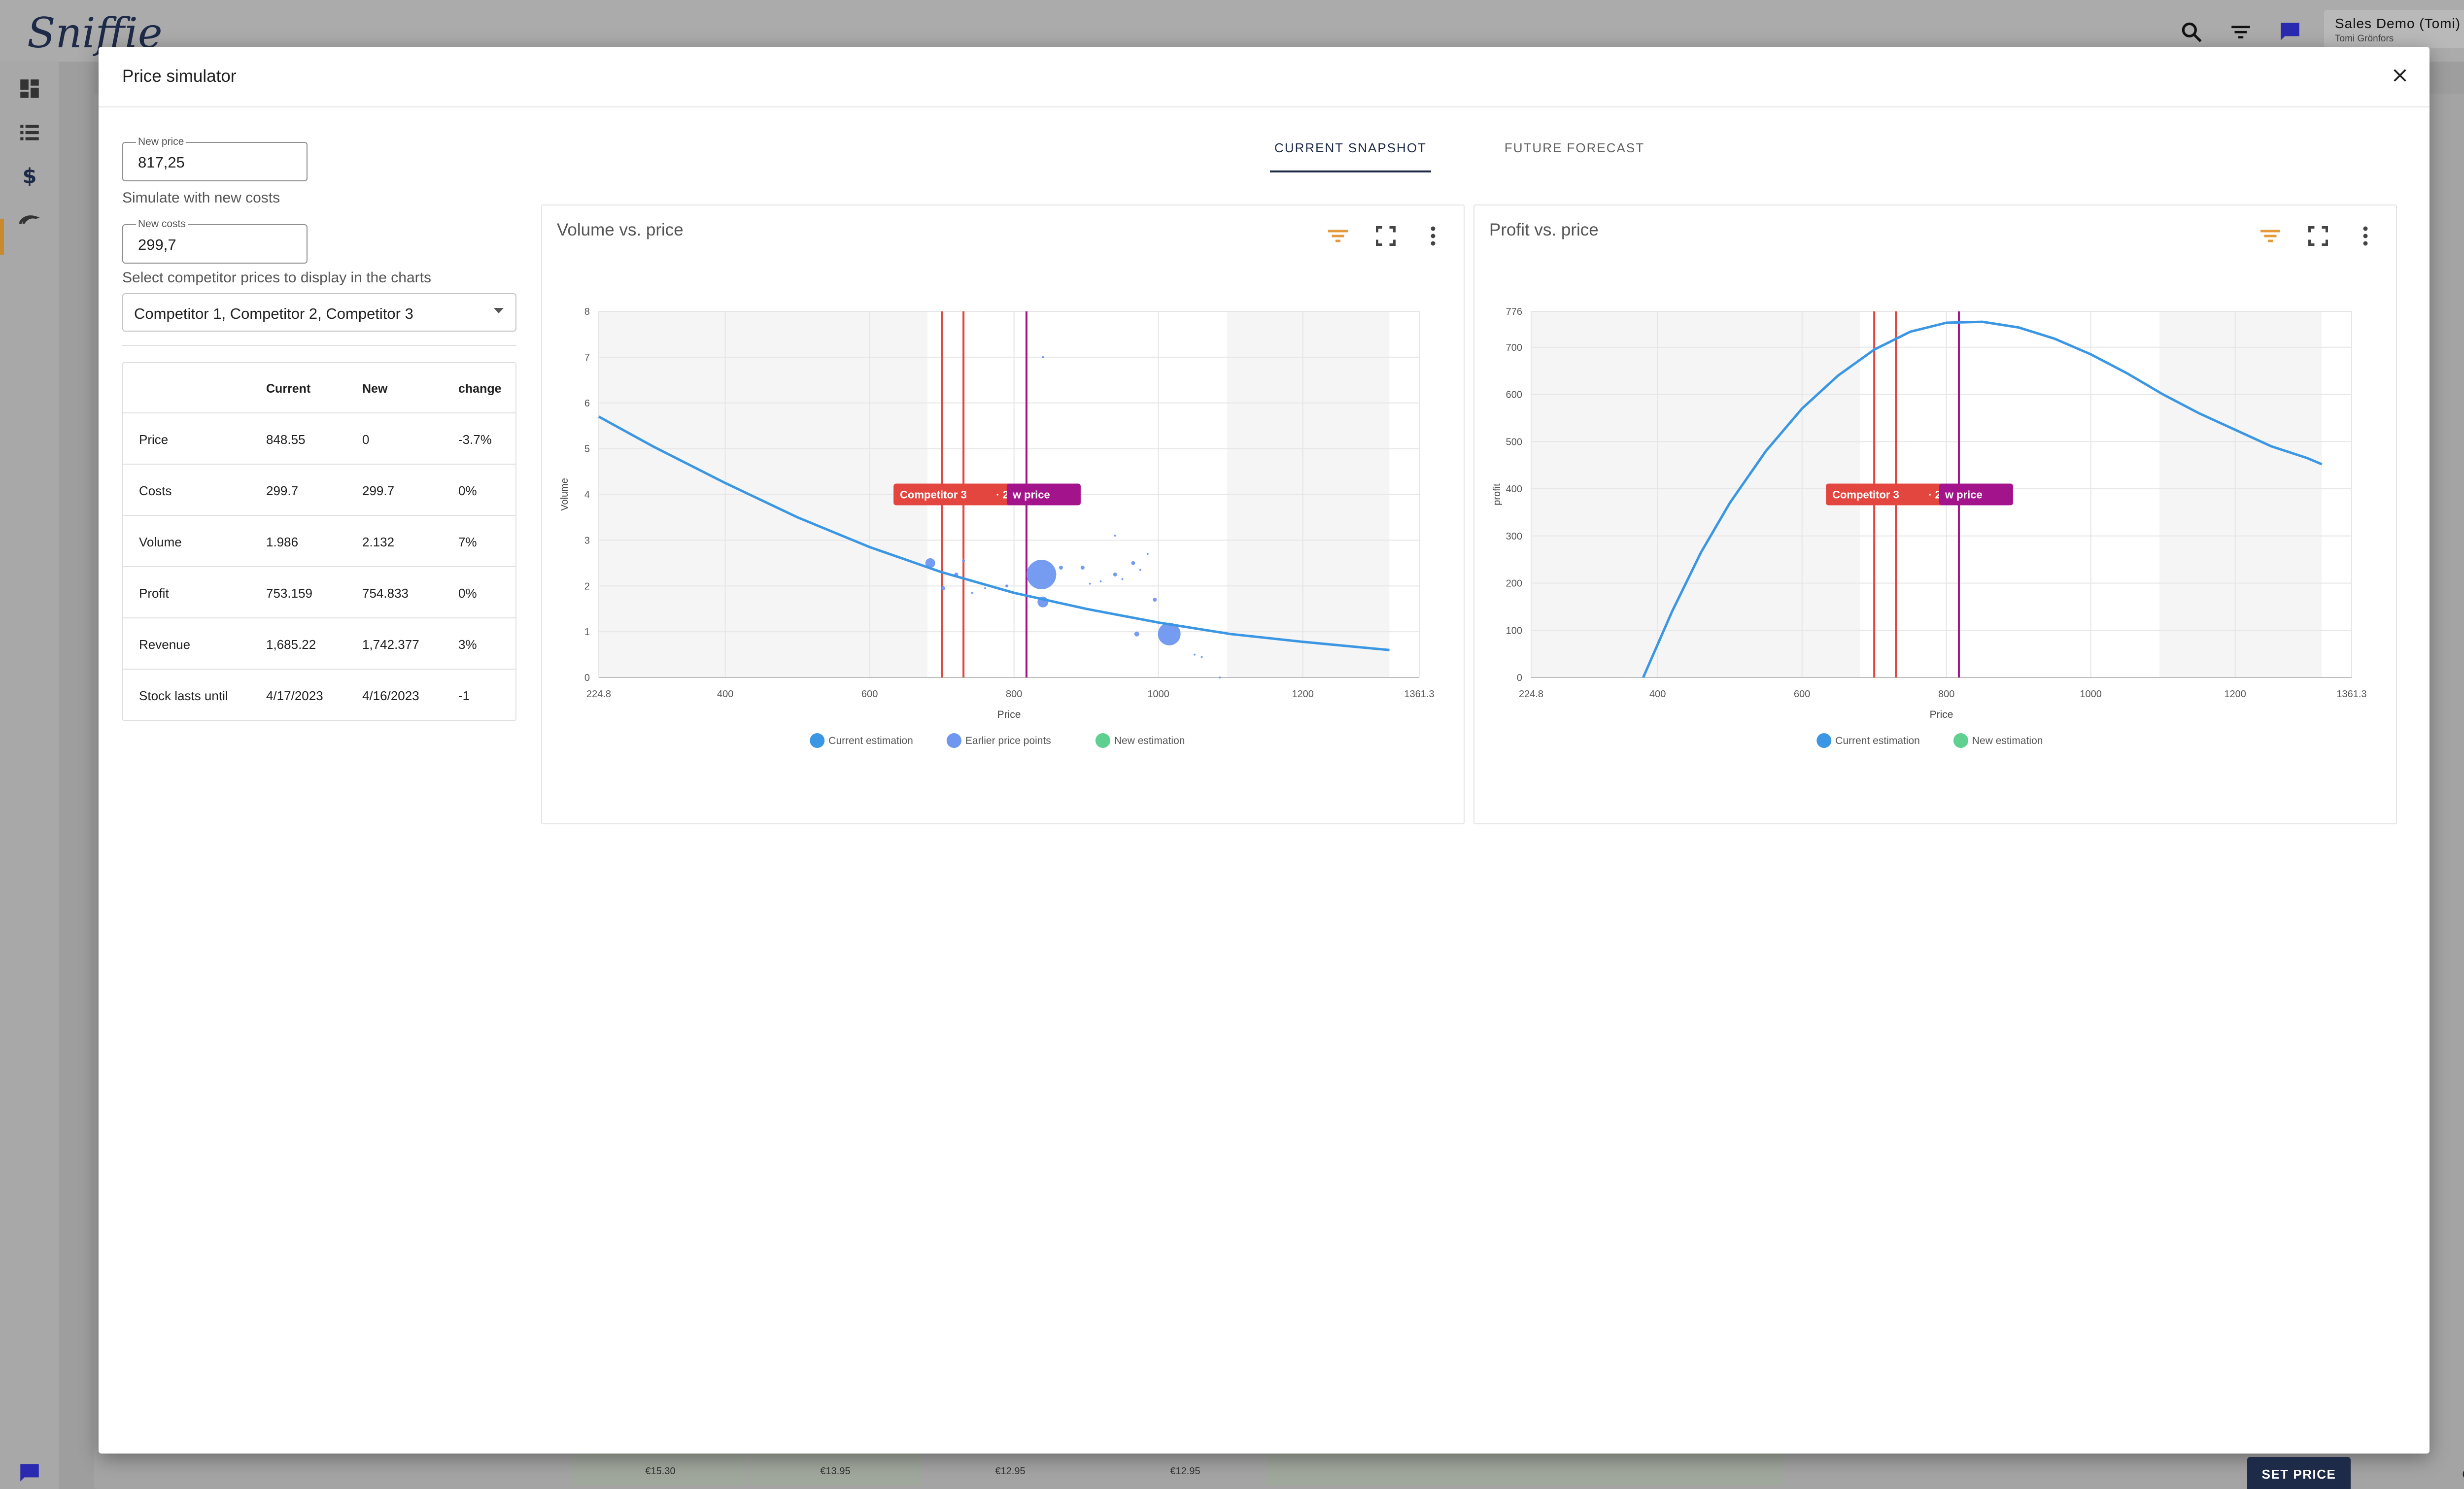 The height and width of the screenshot is (1489, 2464). I want to click on account-user: Tomi Grönfors, so click(2364, 39).